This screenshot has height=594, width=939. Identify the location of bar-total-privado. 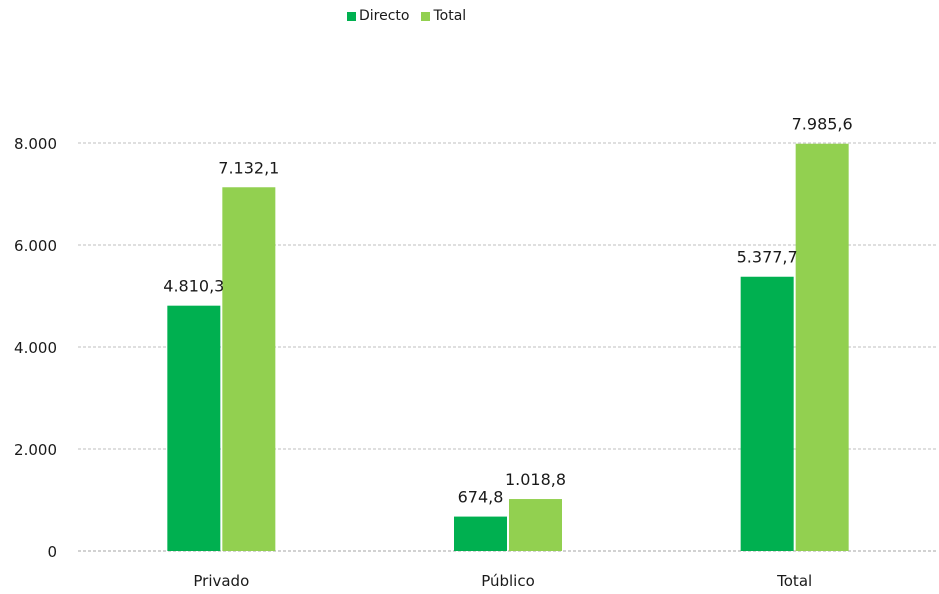
(249, 369).